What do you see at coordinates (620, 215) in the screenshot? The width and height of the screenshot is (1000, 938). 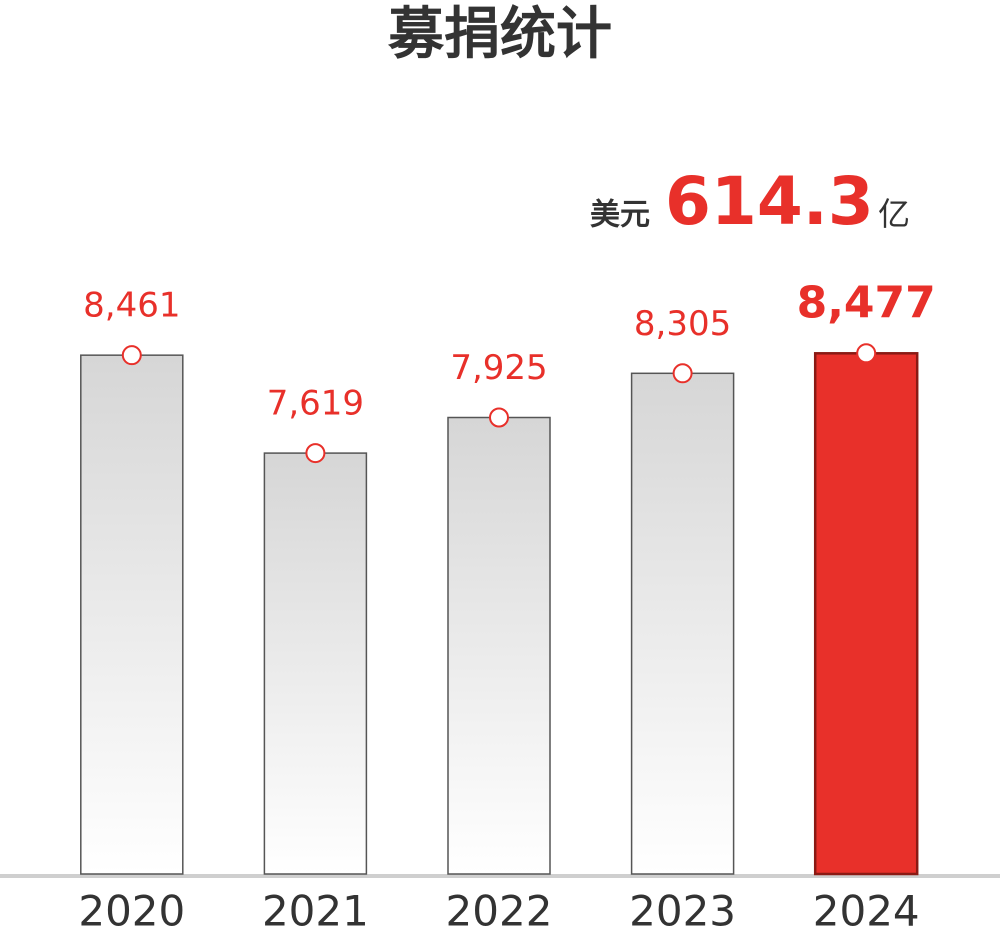 I see `annotation-prefix: 美元` at bounding box center [620, 215].